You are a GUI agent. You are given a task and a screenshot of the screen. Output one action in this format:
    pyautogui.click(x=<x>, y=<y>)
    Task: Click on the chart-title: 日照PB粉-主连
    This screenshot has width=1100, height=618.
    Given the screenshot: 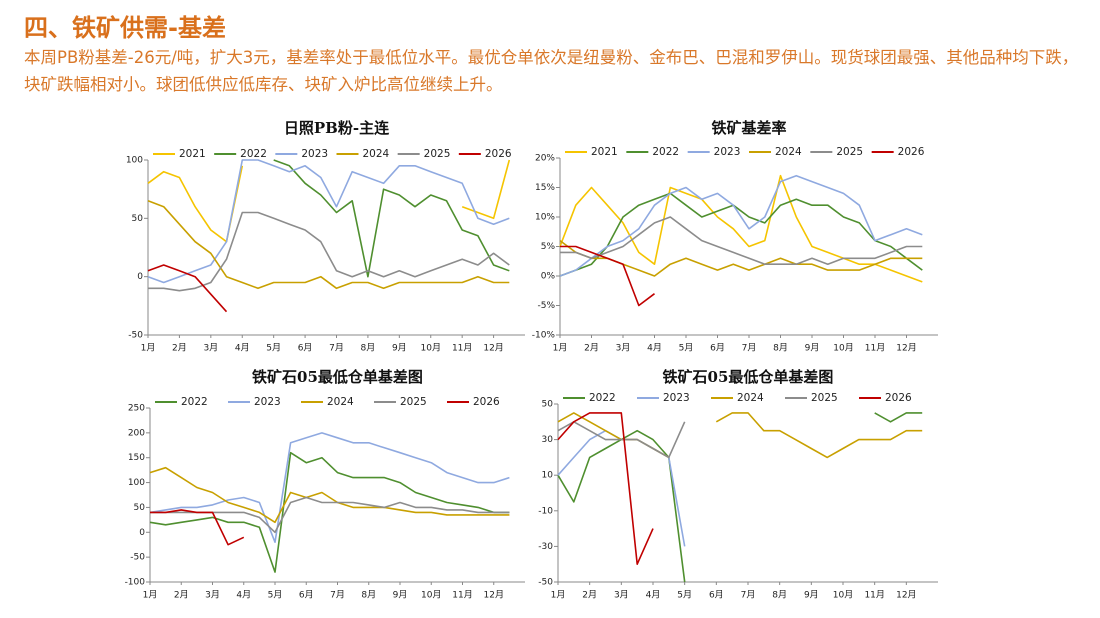 What is the action you would take?
    pyautogui.click(x=337, y=128)
    